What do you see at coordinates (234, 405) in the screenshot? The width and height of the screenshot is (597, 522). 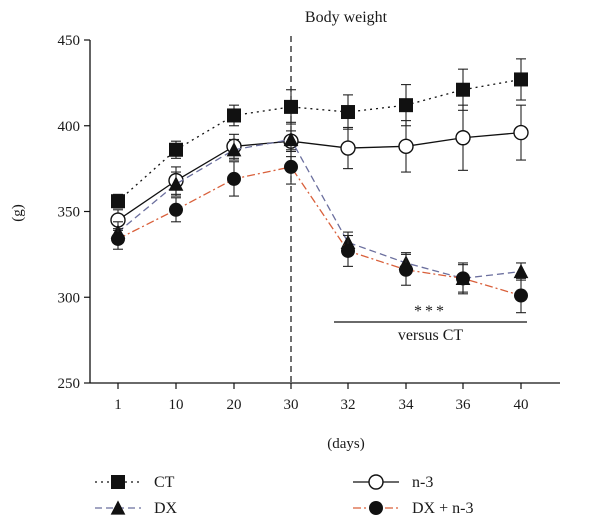 I see `x-tick-label: 20` at bounding box center [234, 405].